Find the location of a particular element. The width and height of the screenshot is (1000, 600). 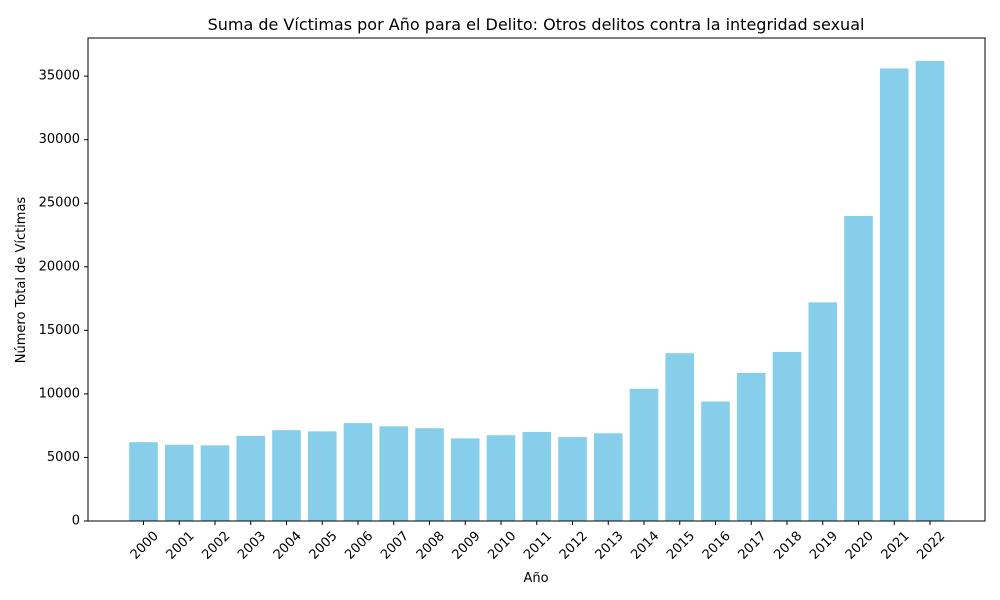

bar-2004 is located at coordinates (286, 475).